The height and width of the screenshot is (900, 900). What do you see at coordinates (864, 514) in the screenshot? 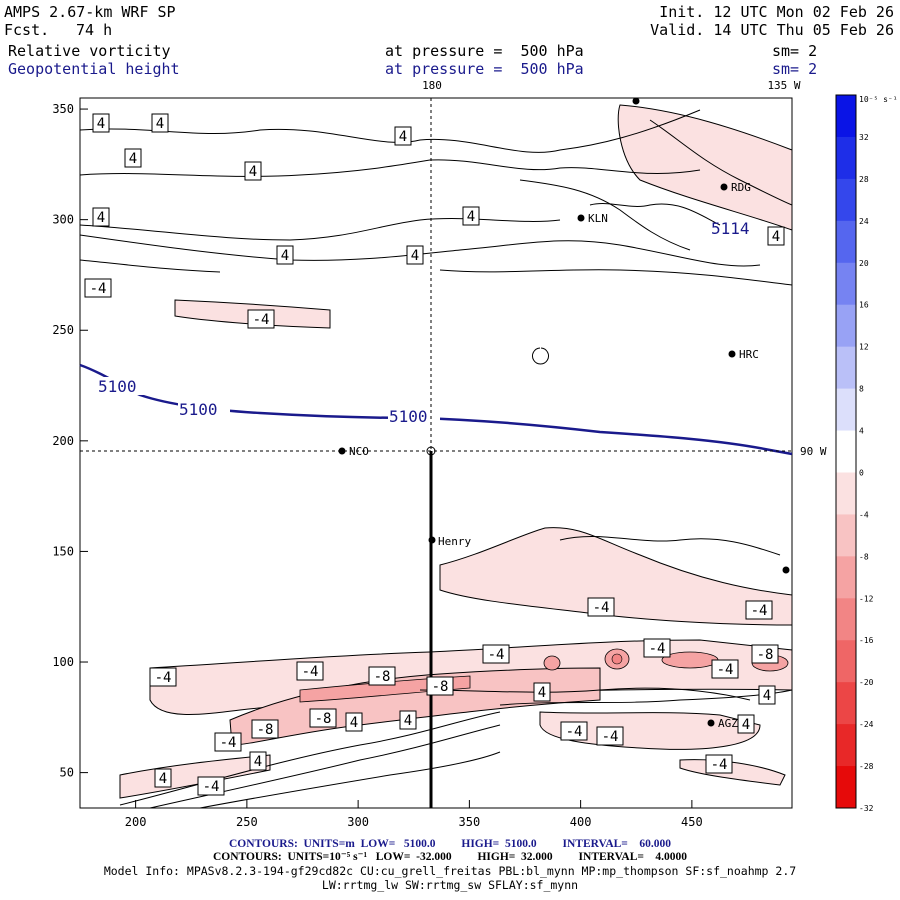
I see `colorbar-tick-label: -4` at bounding box center [864, 514].